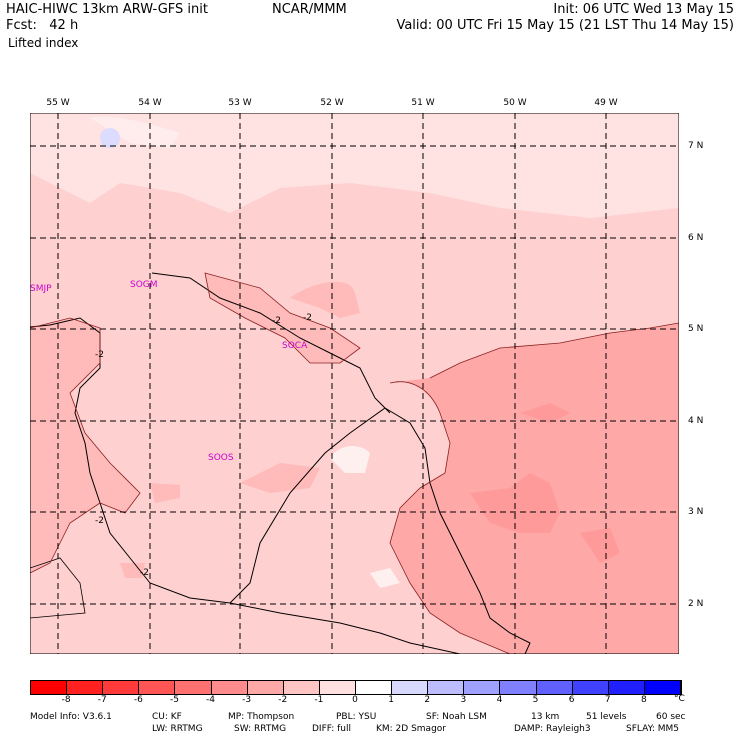 The image size is (740, 740). I want to click on colorbar-tick-label: -7, so click(102, 700).